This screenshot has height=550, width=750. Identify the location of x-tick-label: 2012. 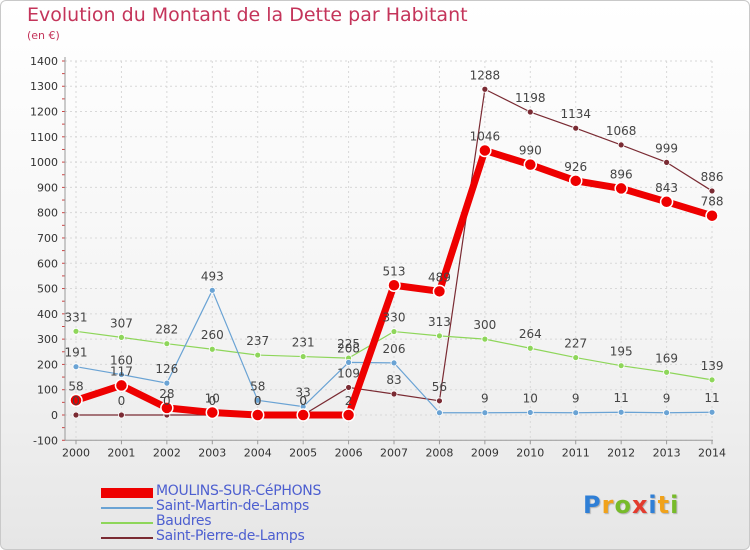
(621, 452).